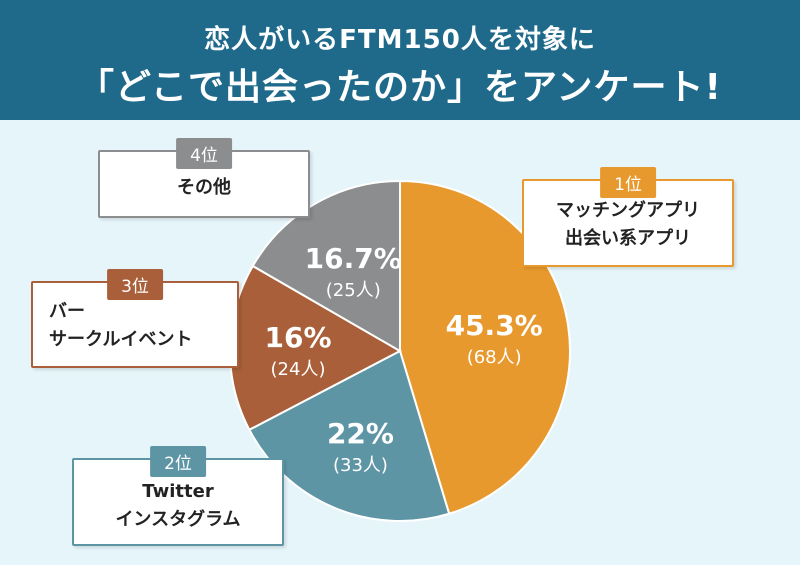 Image resolution: width=800 pixels, height=565 pixels. What do you see at coordinates (298, 369) in the screenshot?
I see `count-label-3: (24人)` at bounding box center [298, 369].